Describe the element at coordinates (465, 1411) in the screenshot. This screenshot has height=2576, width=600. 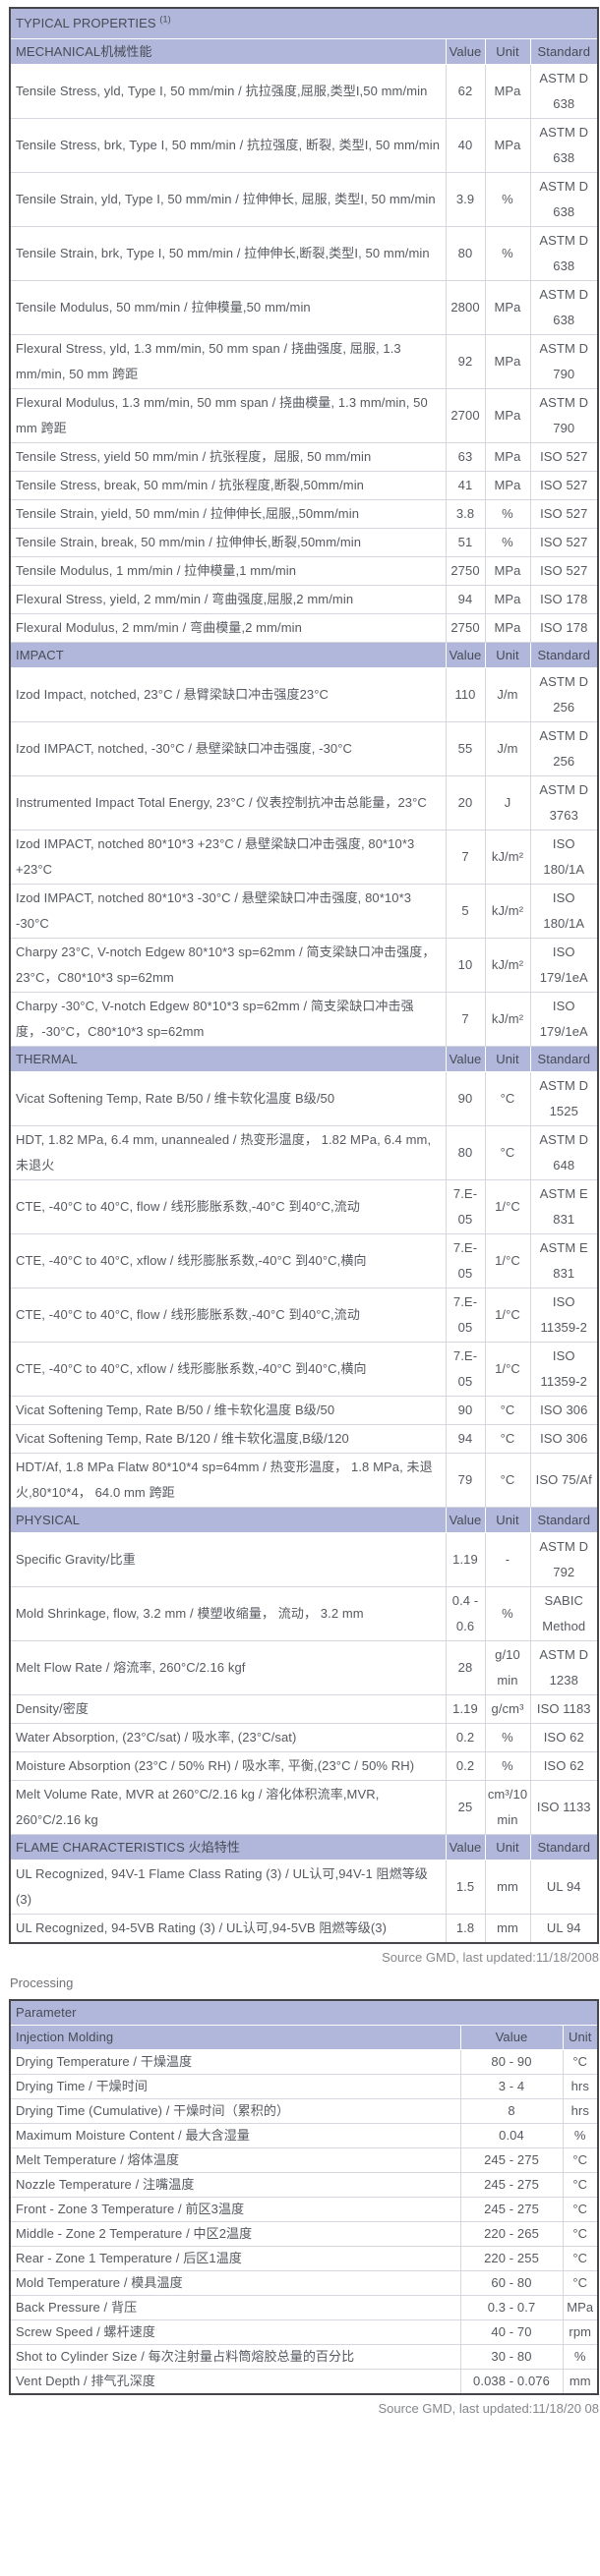
I see `value-cell: 90` at that location.